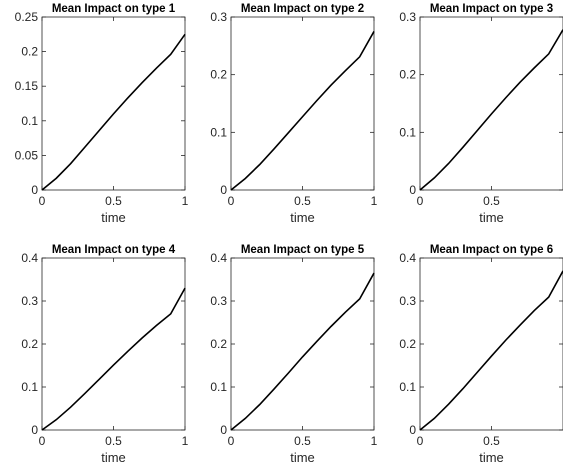 Image resolution: width=563 pixels, height=474 pixels. I want to click on panel-1-ytick-label: 0.25, so click(27, 17).